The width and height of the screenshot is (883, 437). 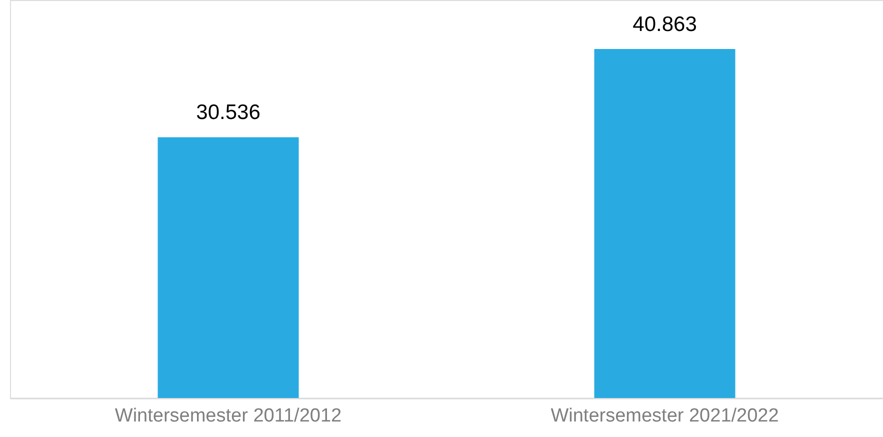 I want to click on x-tick-label: Wintersemester 2011/2012, so click(x=228, y=416).